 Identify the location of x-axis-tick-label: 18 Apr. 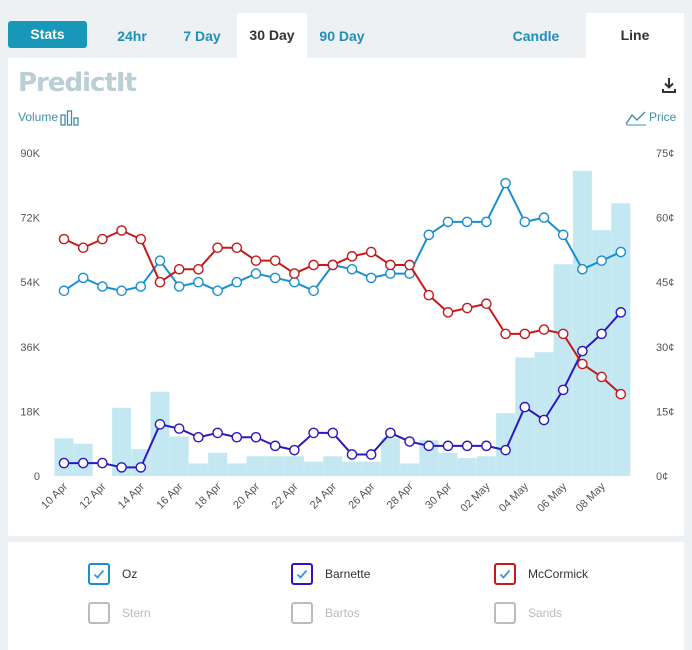
(208, 495).